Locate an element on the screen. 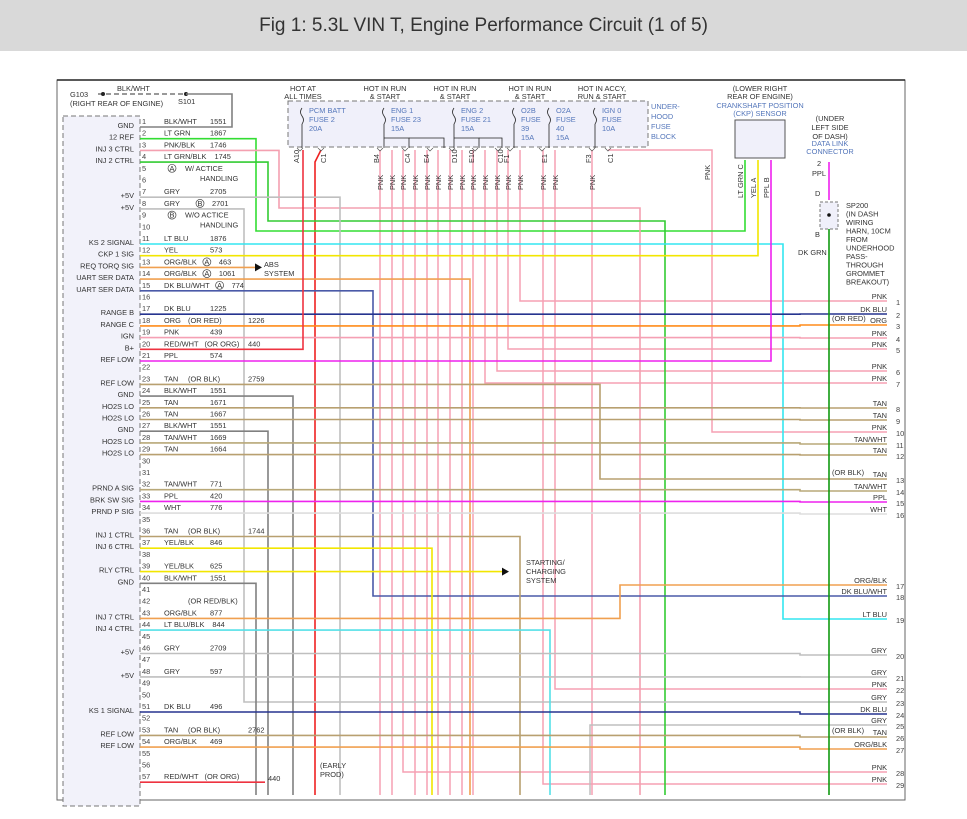  early-prod-note: (EARLY is located at coordinates (333, 765).